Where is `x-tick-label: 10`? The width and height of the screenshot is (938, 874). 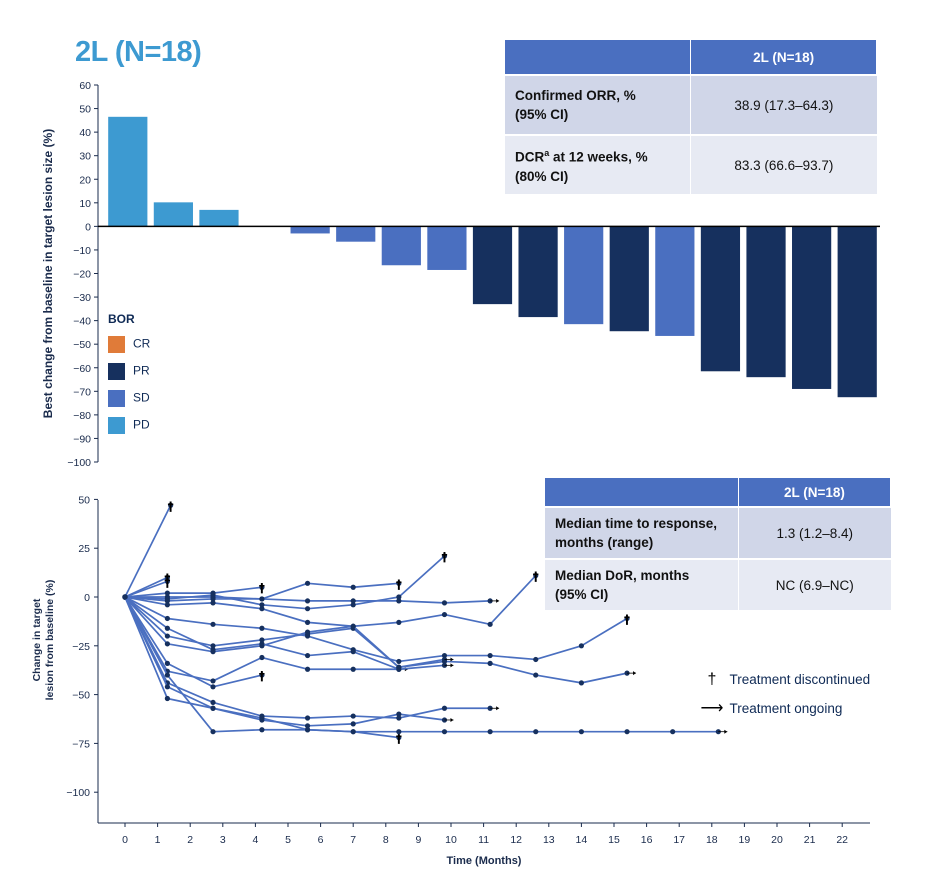 x-tick-label: 10 is located at coordinates (451, 840).